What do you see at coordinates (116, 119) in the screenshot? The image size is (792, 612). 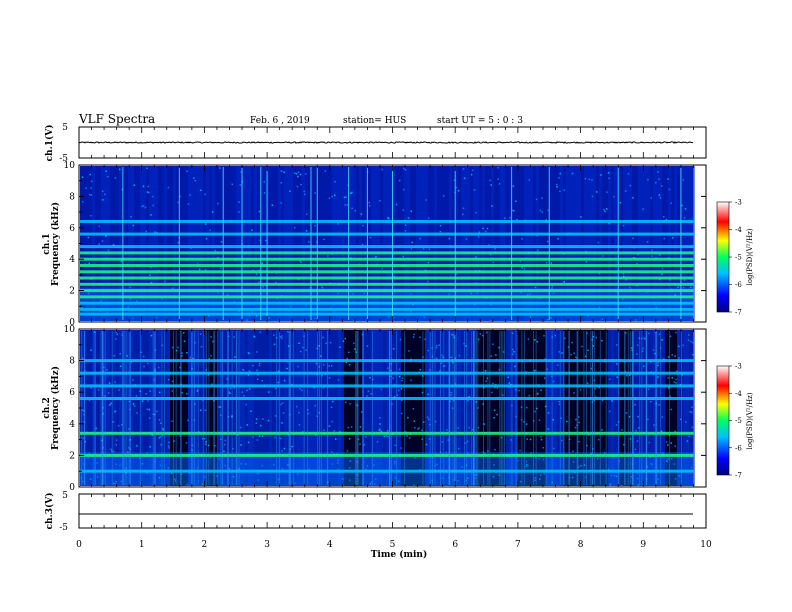 I see `figure-title: VLF Spectra` at bounding box center [116, 119].